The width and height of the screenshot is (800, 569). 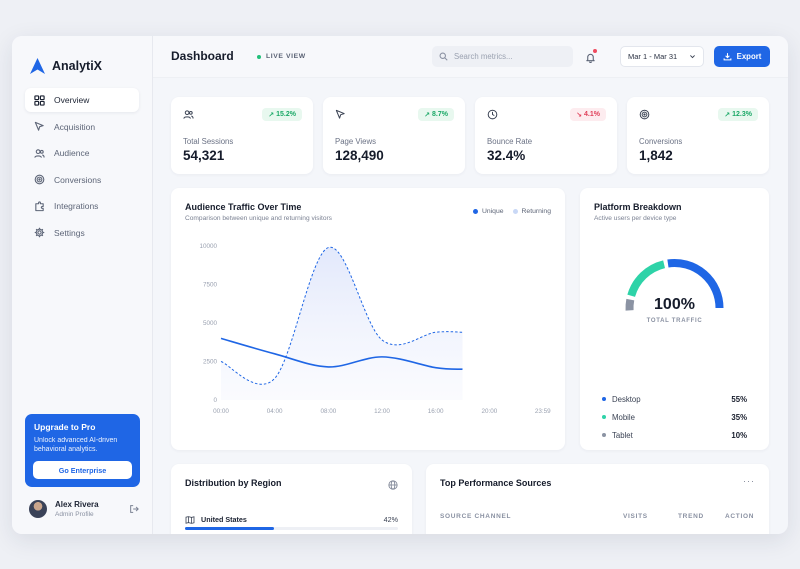 I want to click on clock-icon, so click(x=492, y=114).